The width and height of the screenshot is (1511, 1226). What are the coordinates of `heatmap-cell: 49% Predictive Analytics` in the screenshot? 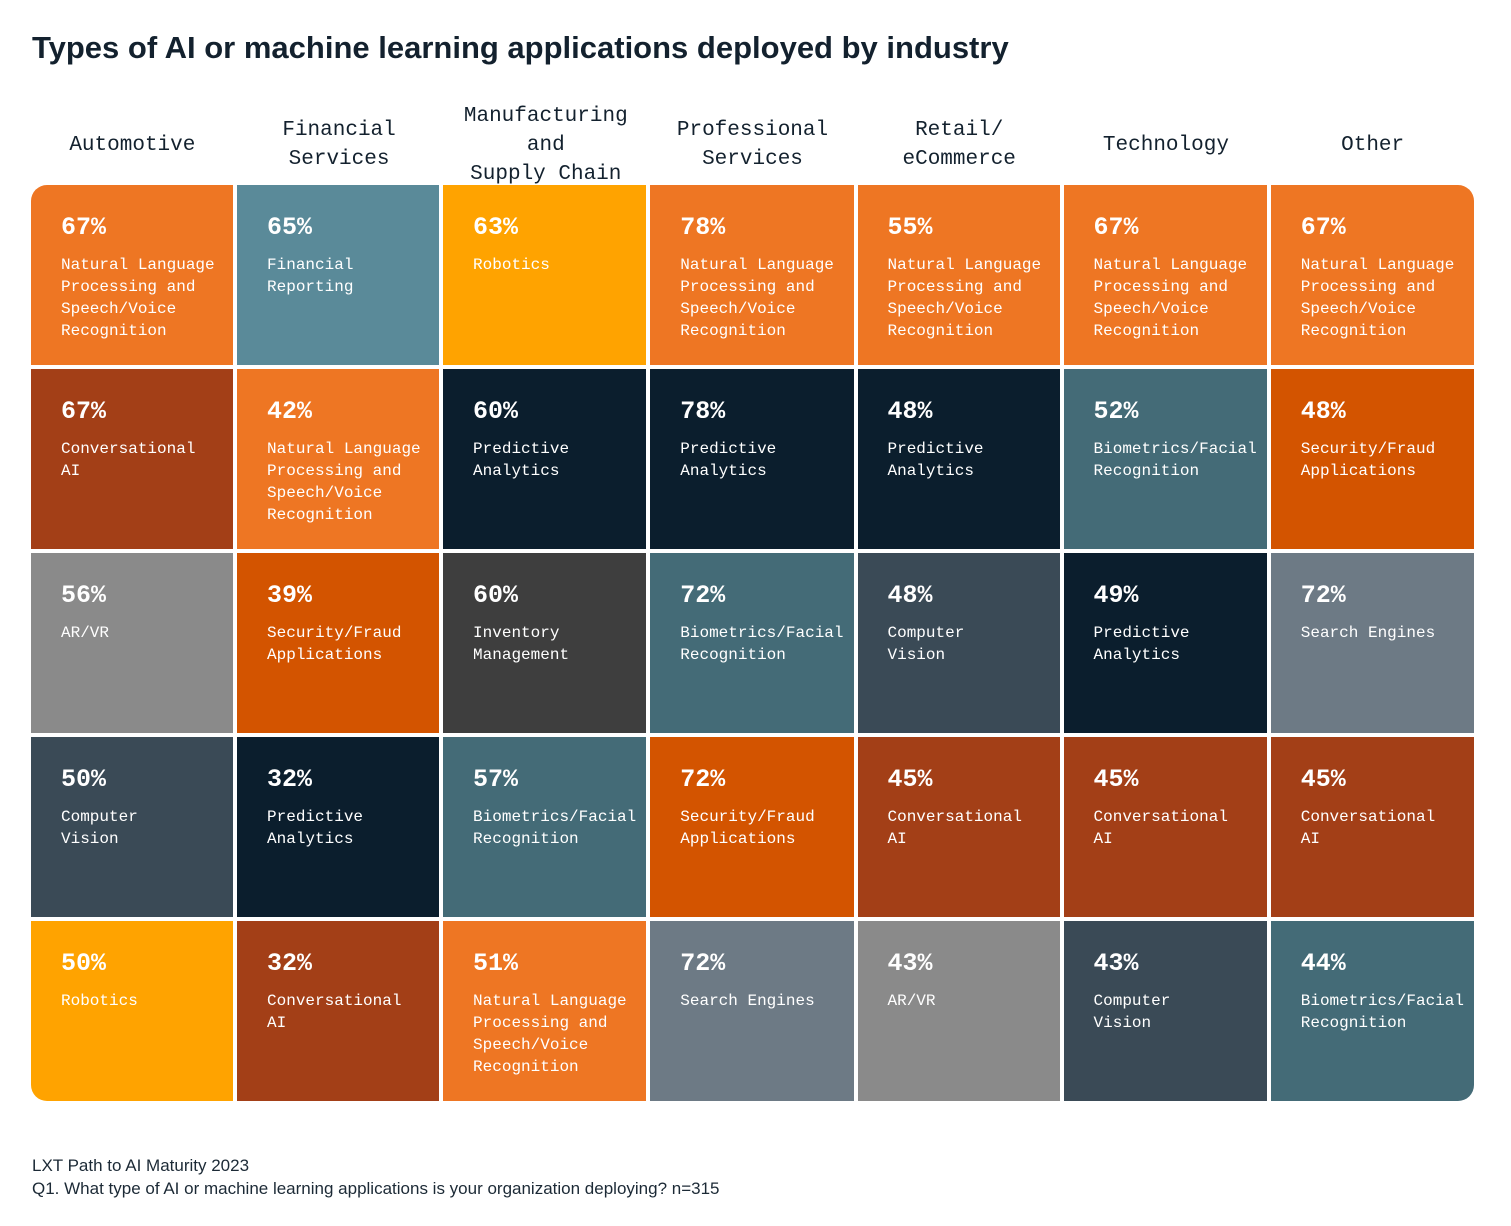 It's located at (1165, 643).